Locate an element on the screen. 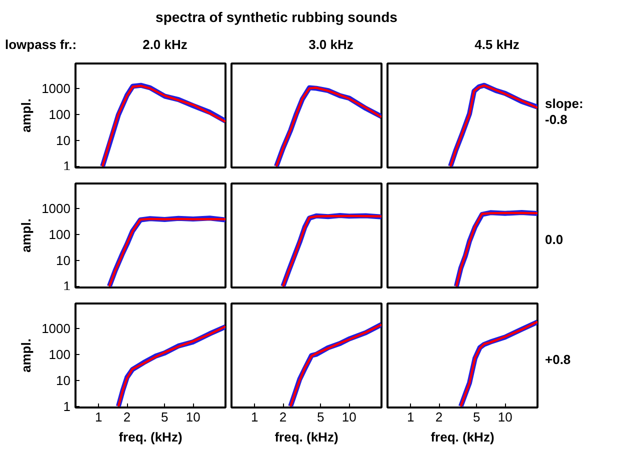  text: +0.8 is located at coordinates (558, 360).